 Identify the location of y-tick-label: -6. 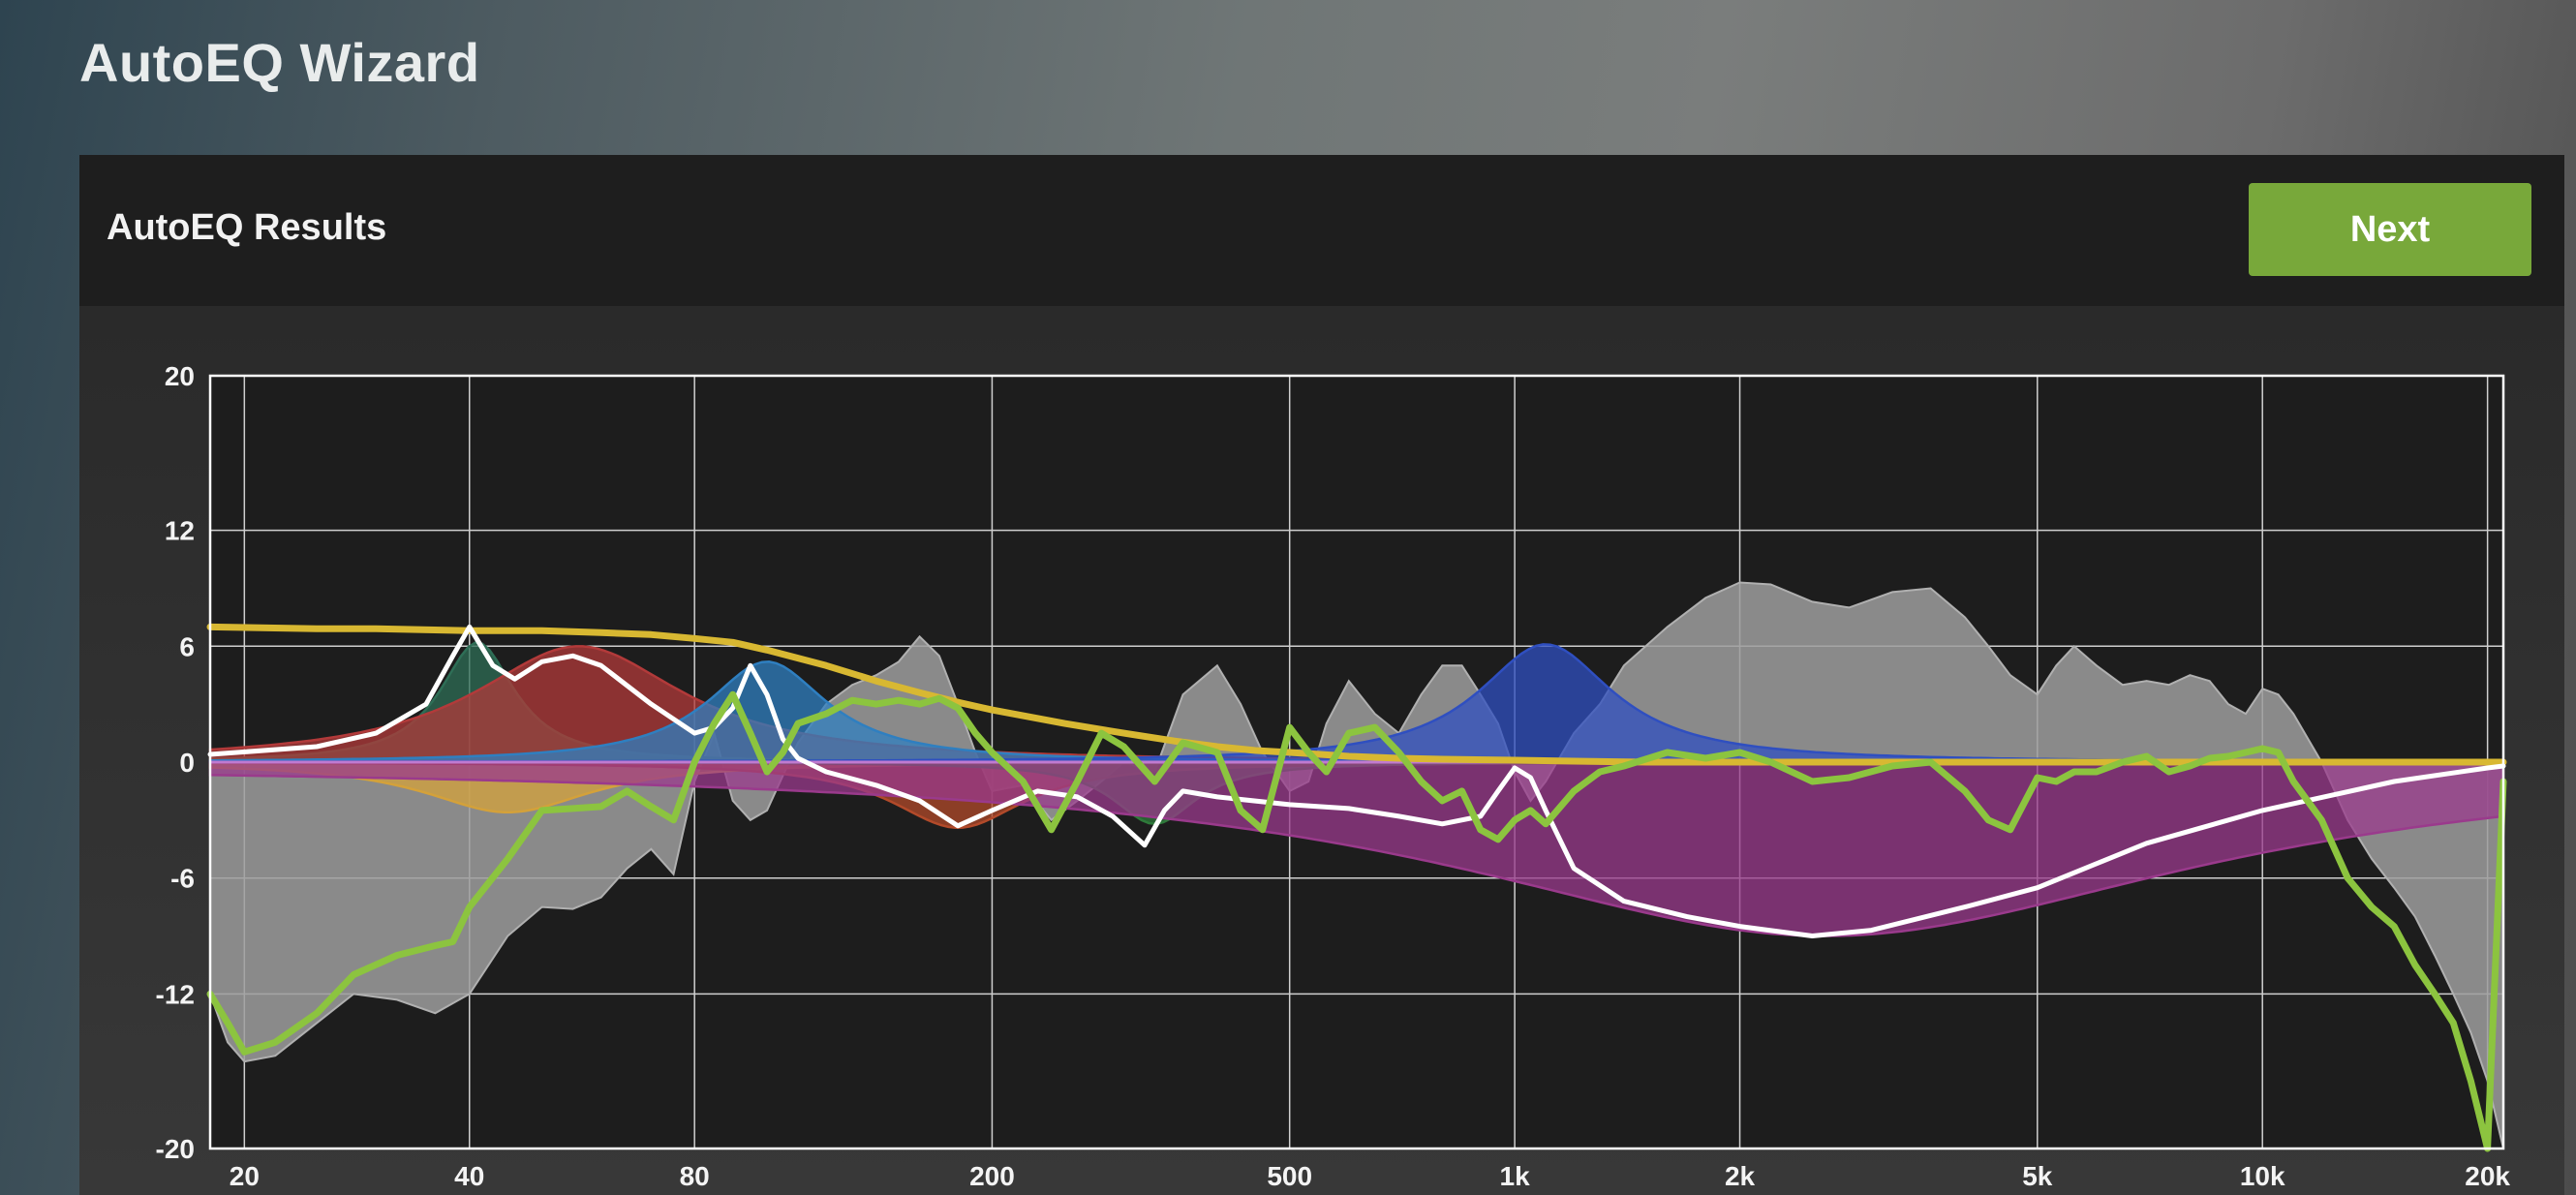
(182, 879).